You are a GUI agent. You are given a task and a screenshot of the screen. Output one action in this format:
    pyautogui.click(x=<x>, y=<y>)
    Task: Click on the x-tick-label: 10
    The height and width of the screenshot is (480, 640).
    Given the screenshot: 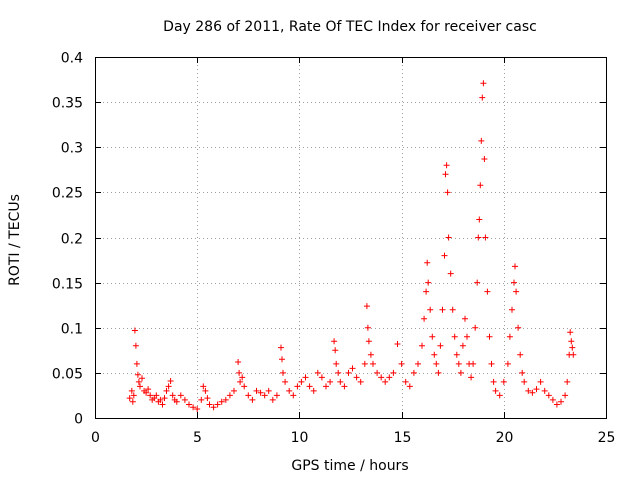 What is the action you would take?
    pyautogui.click(x=300, y=438)
    